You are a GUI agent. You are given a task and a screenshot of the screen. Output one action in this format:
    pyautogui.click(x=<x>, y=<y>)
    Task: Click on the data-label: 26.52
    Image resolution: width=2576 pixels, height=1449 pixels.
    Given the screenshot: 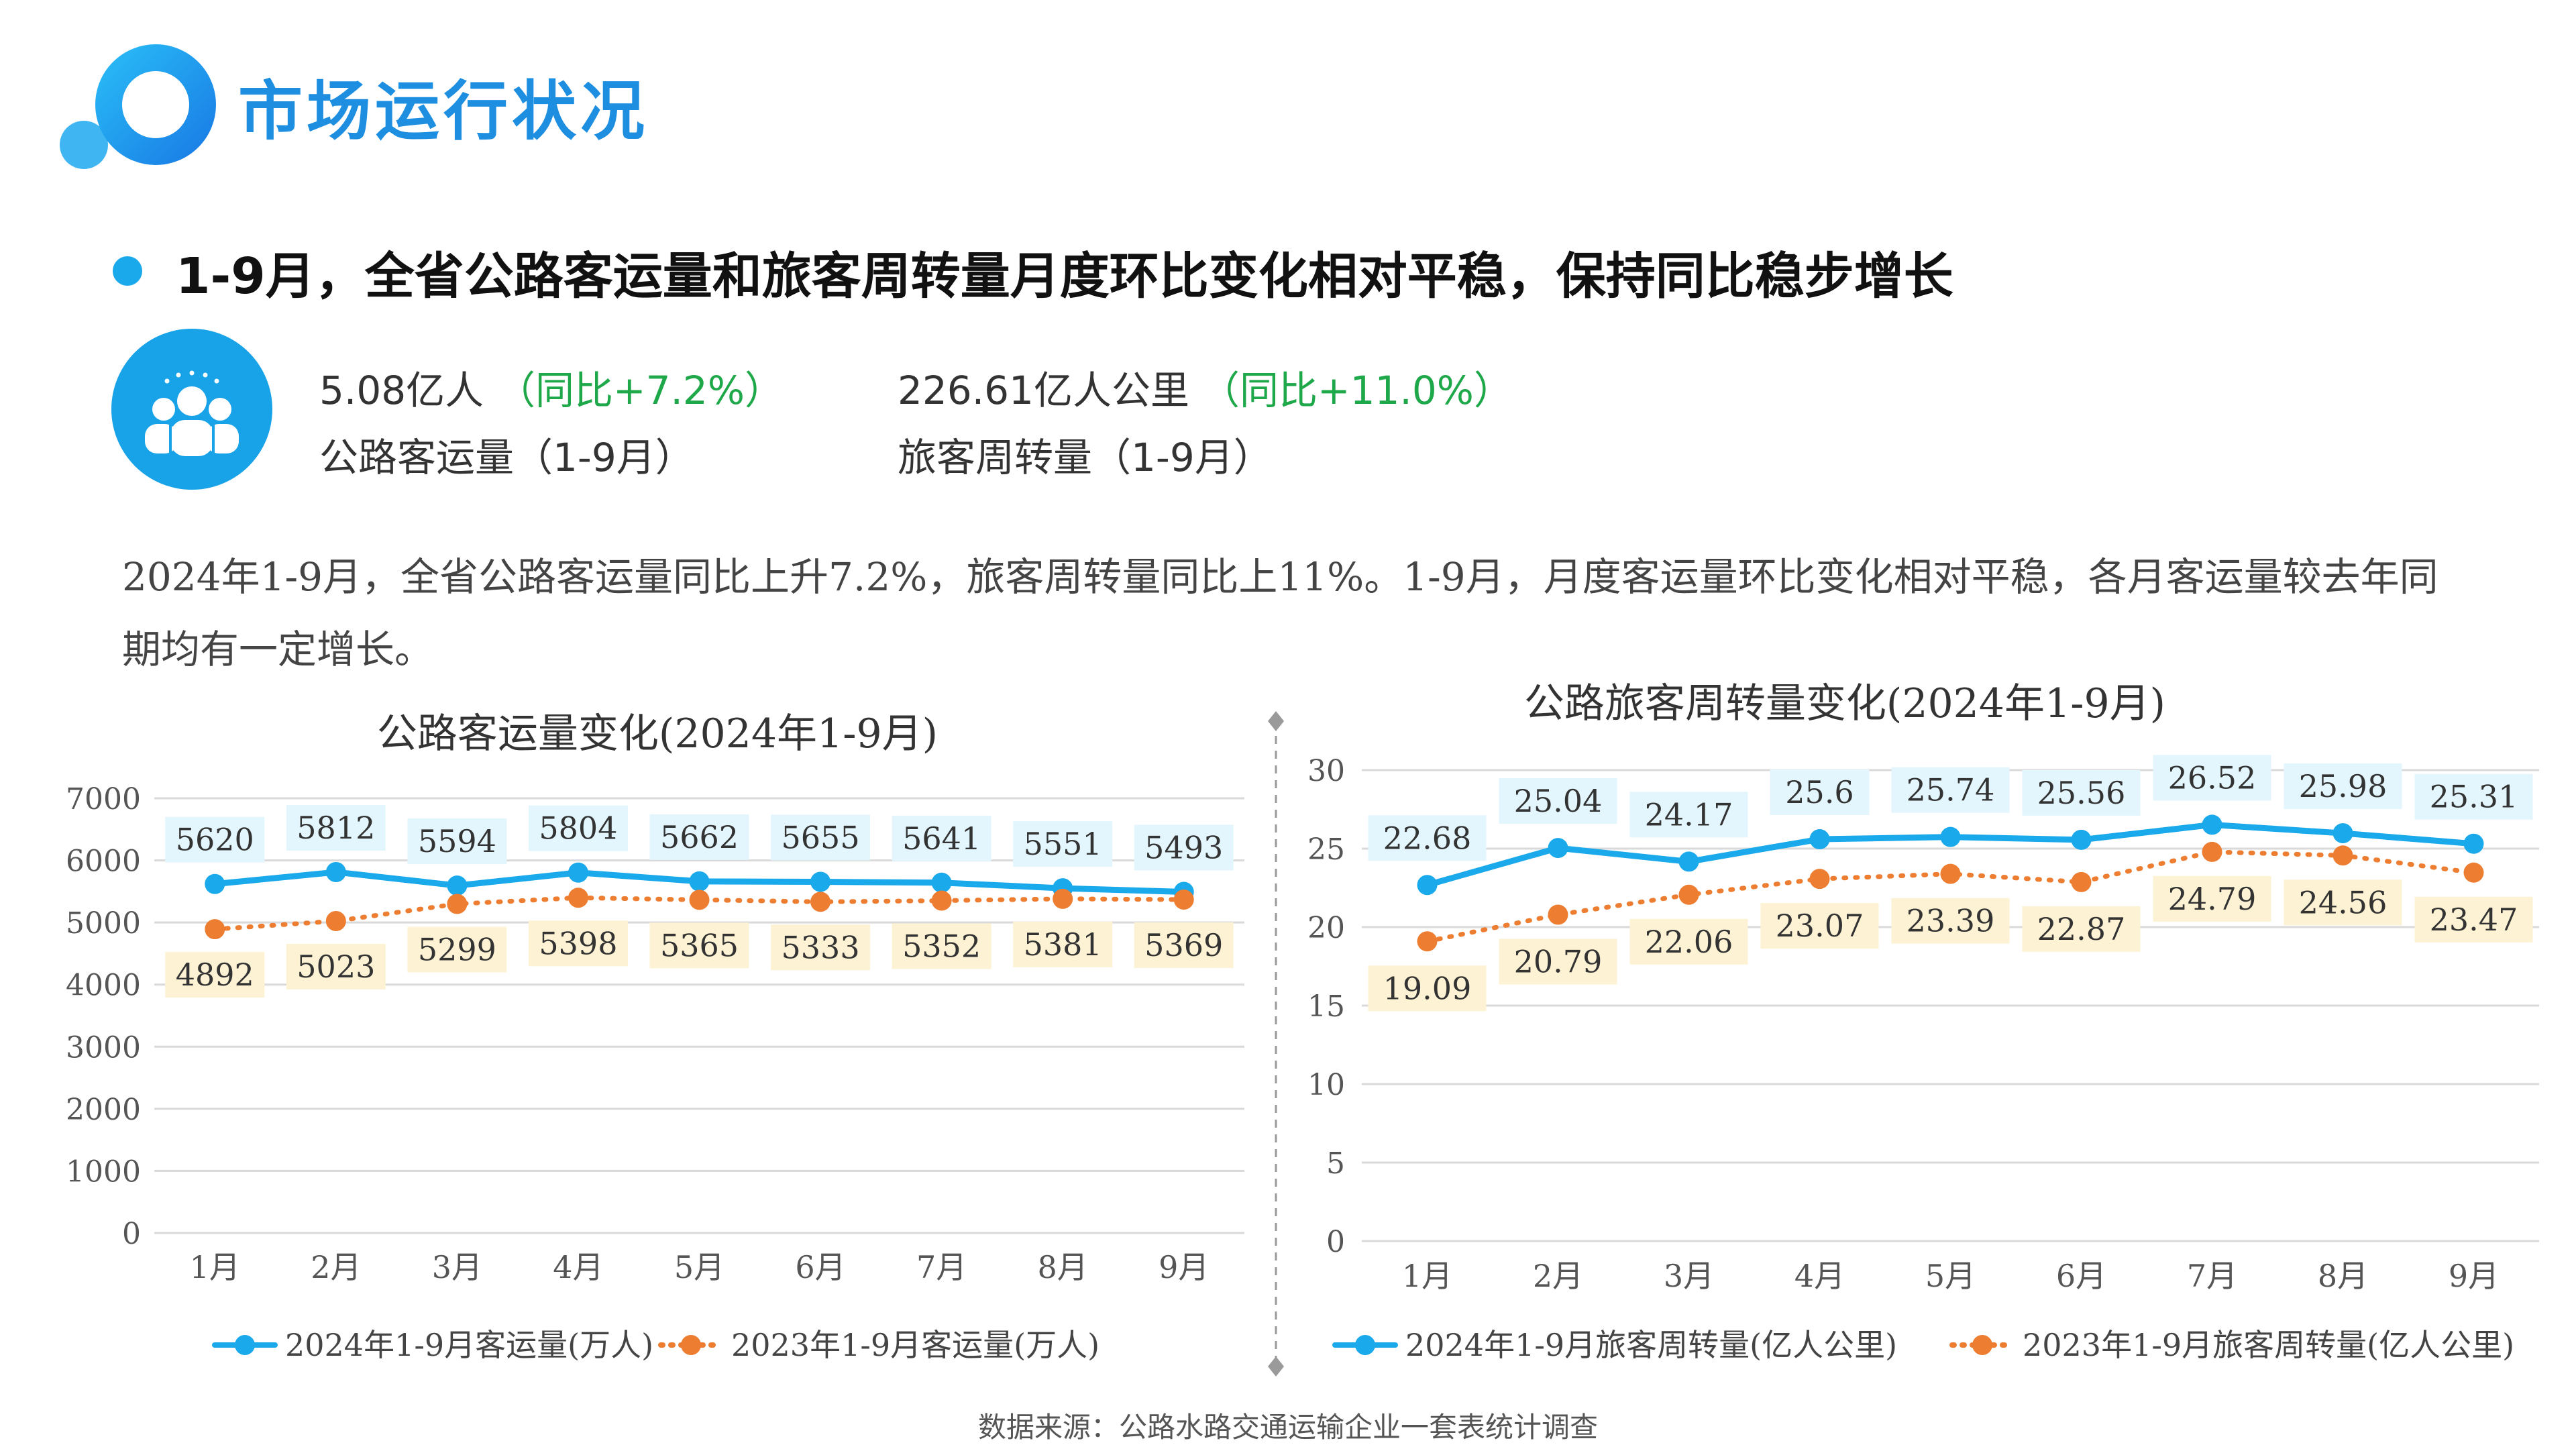 What is the action you would take?
    pyautogui.click(x=2212, y=777)
    